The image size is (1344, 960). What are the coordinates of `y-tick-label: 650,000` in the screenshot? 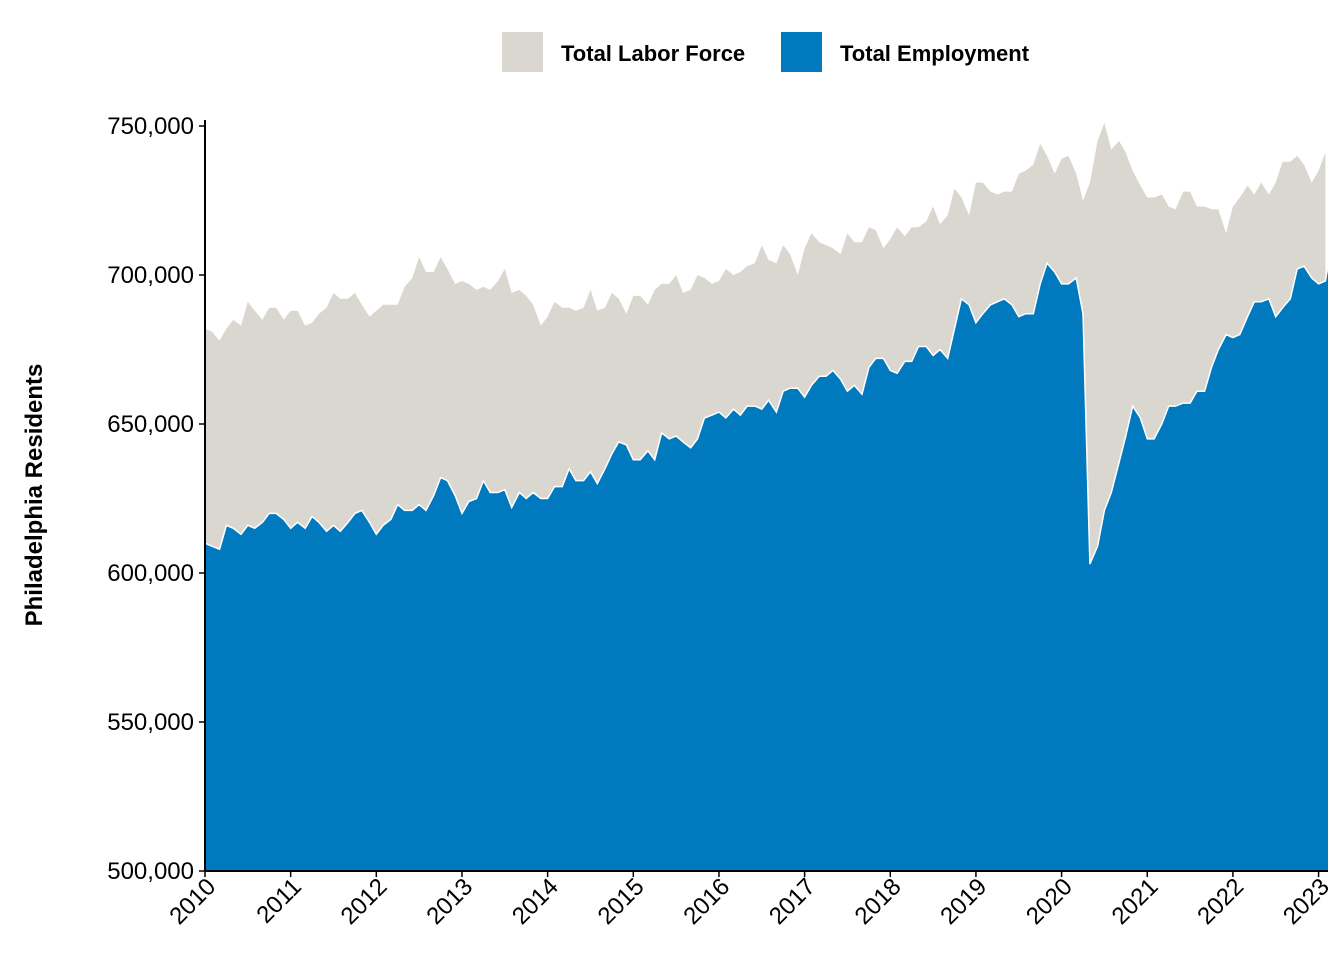 It's located at (150, 424).